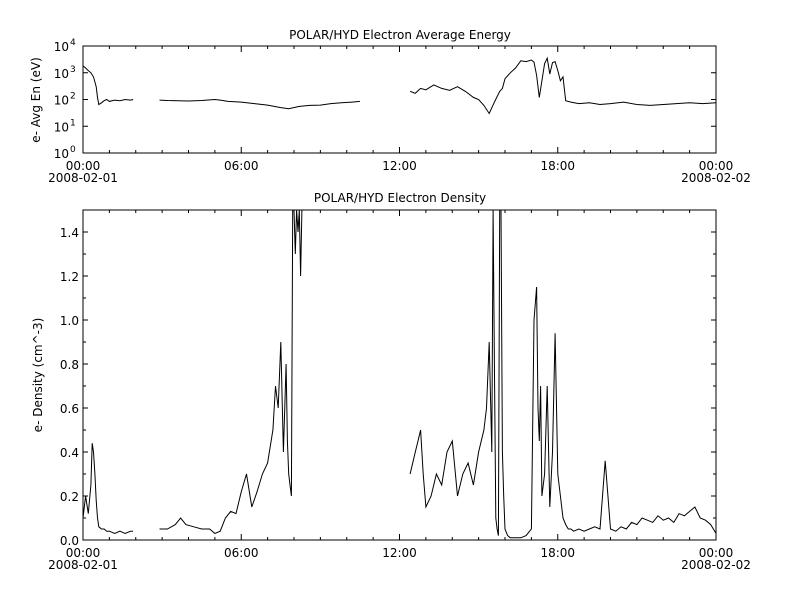  I want to click on energy-ylabel: e- Avg En (eV), so click(36, 100).